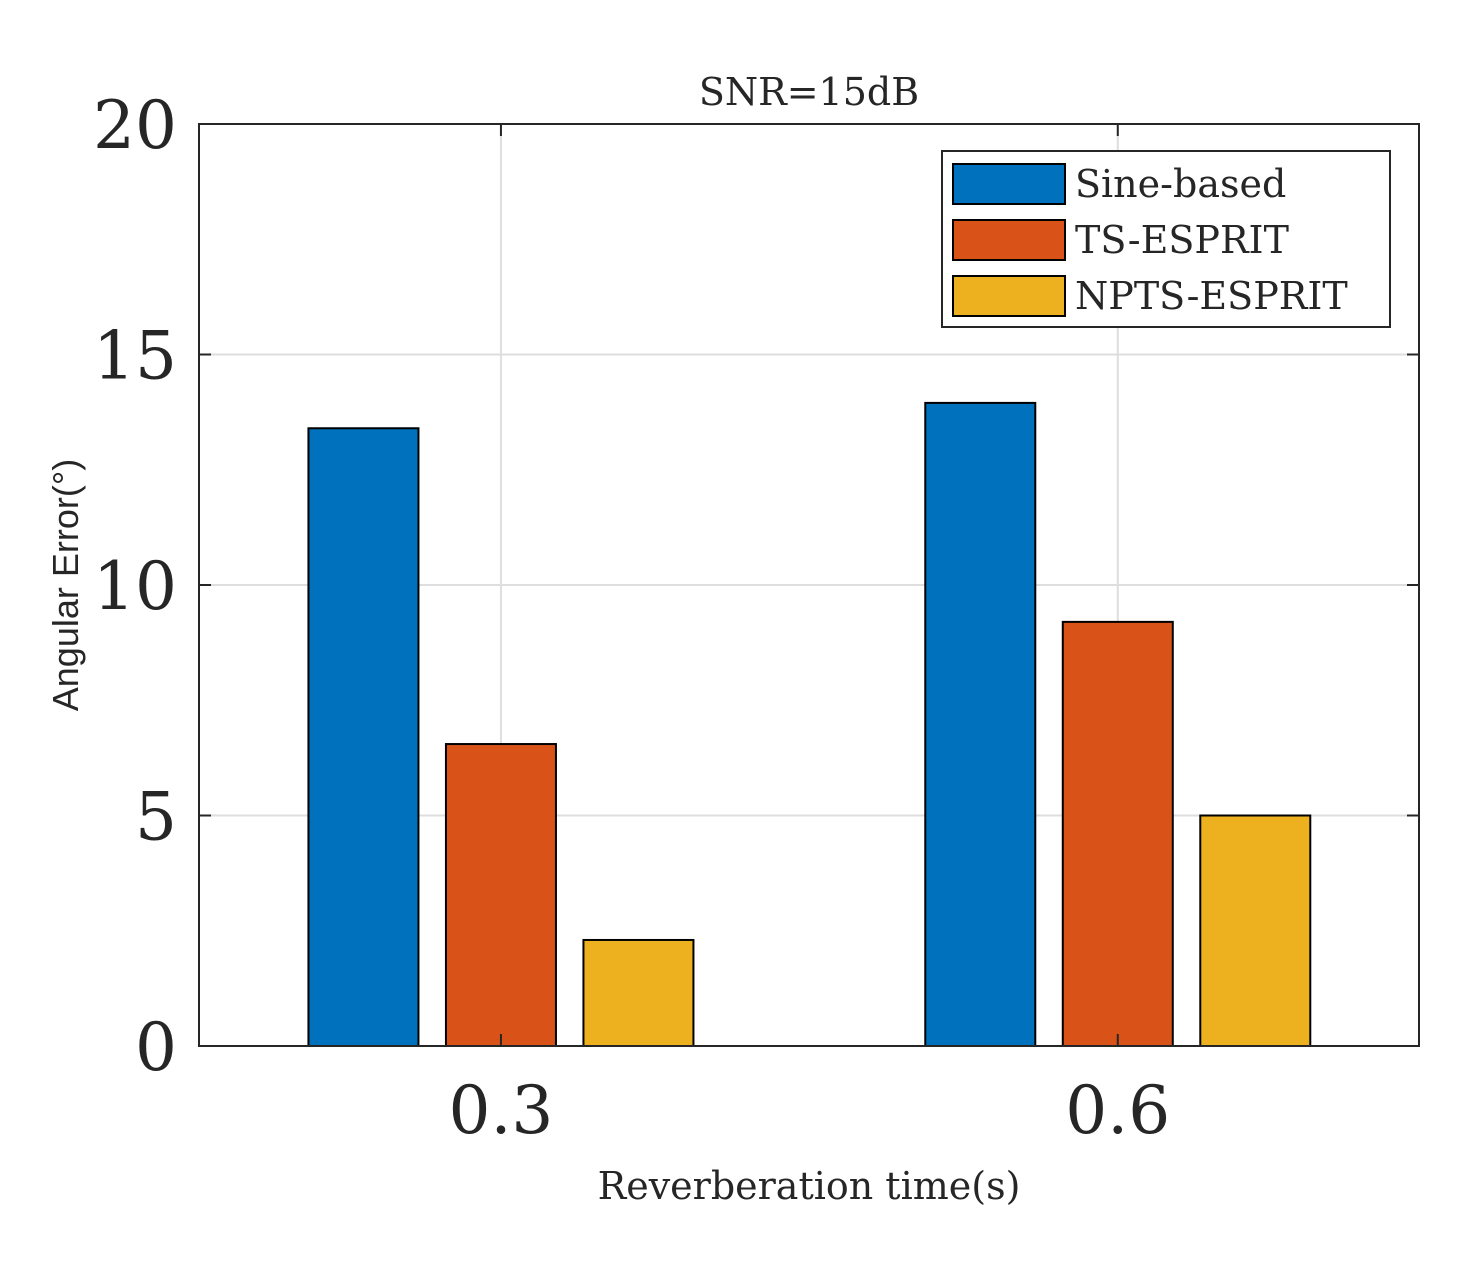 The height and width of the screenshot is (1261, 1462). Describe the element at coordinates (135, 586) in the screenshot. I see `y-tick-label: 10` at that location.